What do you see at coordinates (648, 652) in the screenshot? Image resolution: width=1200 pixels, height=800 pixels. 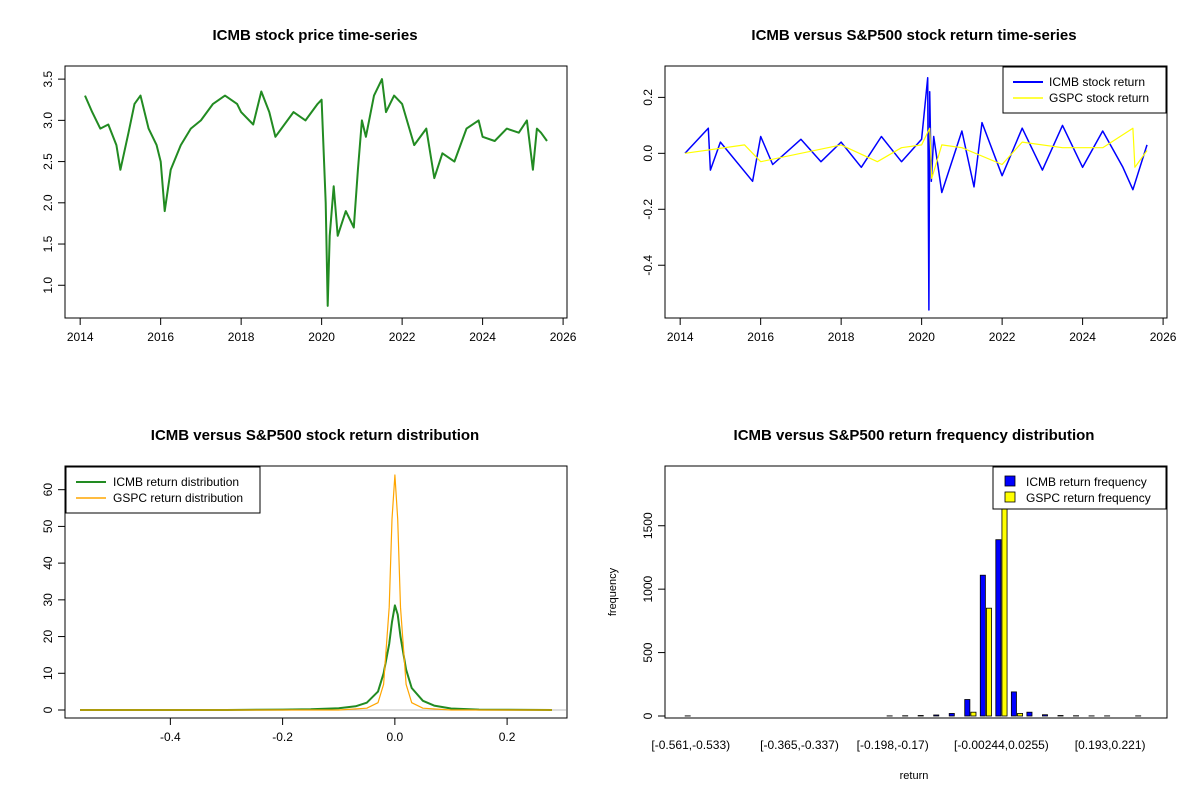 I see `histogram-y-tick-label: 500` at bounding box center [648, 652].